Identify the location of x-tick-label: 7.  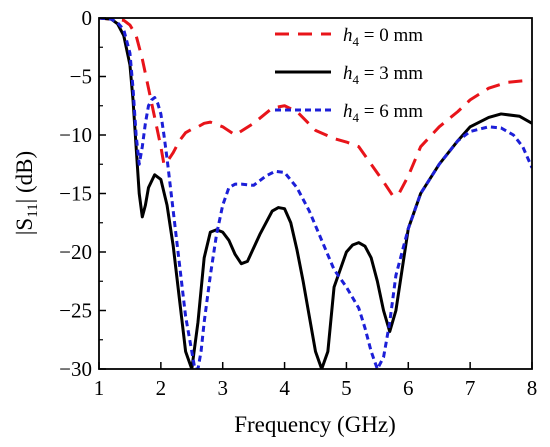
(470, 388).